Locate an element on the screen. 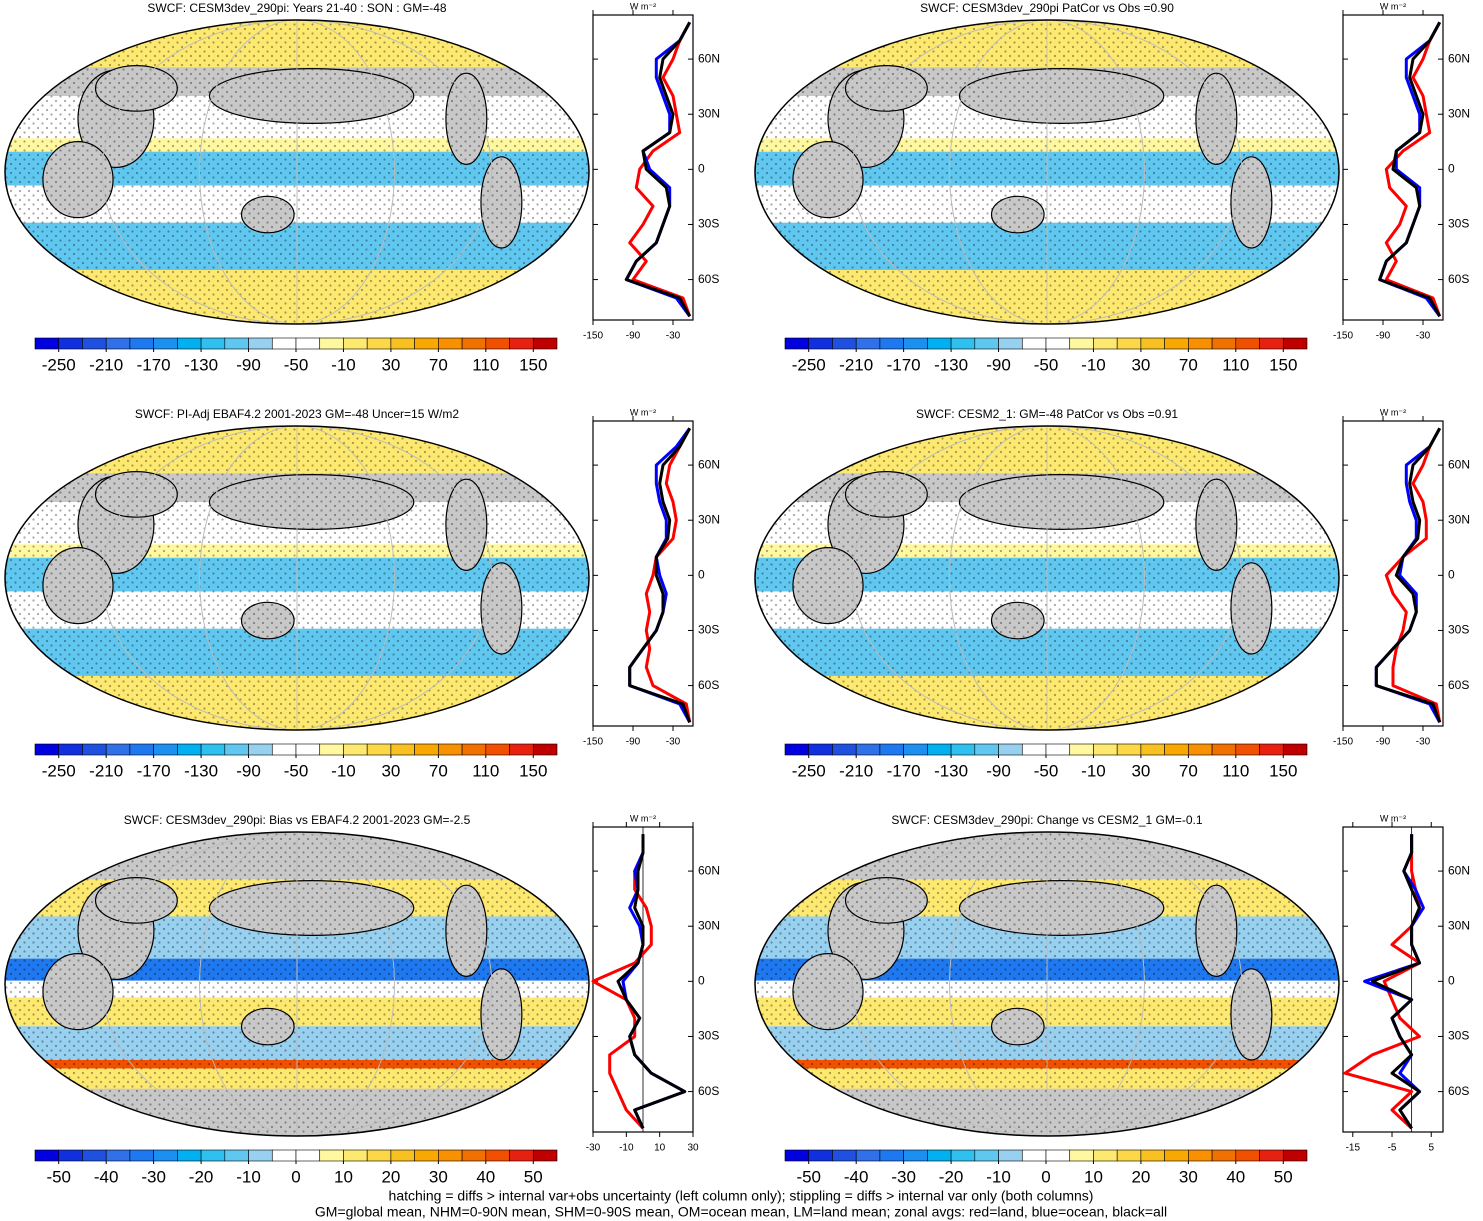 This screenshot has width=1483, height=1221. units-label: W m⁻² is located at coordinates (643, 6).